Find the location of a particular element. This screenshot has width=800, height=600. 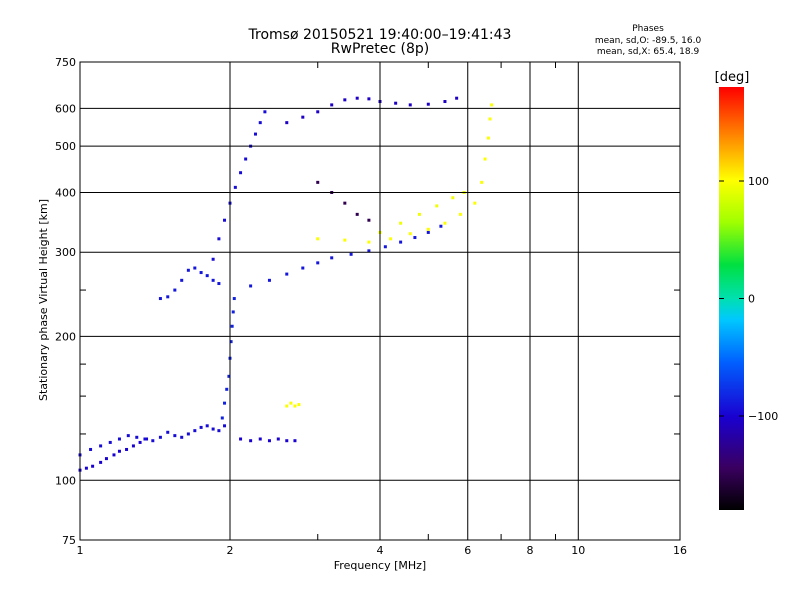

colorbar-ticks: 100 0 −100 is located at coordinates (748, 299).